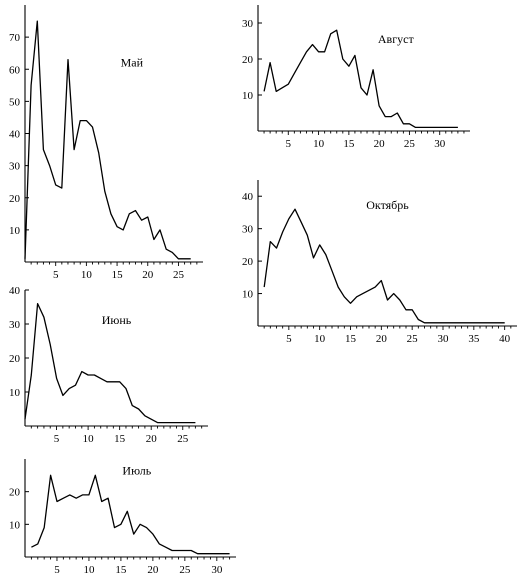 The height and width of the screenshot is (584, 530). Describe the element at coordinates (15, 70) in the screenshot. I see `y-tick-label: 60` at that location.